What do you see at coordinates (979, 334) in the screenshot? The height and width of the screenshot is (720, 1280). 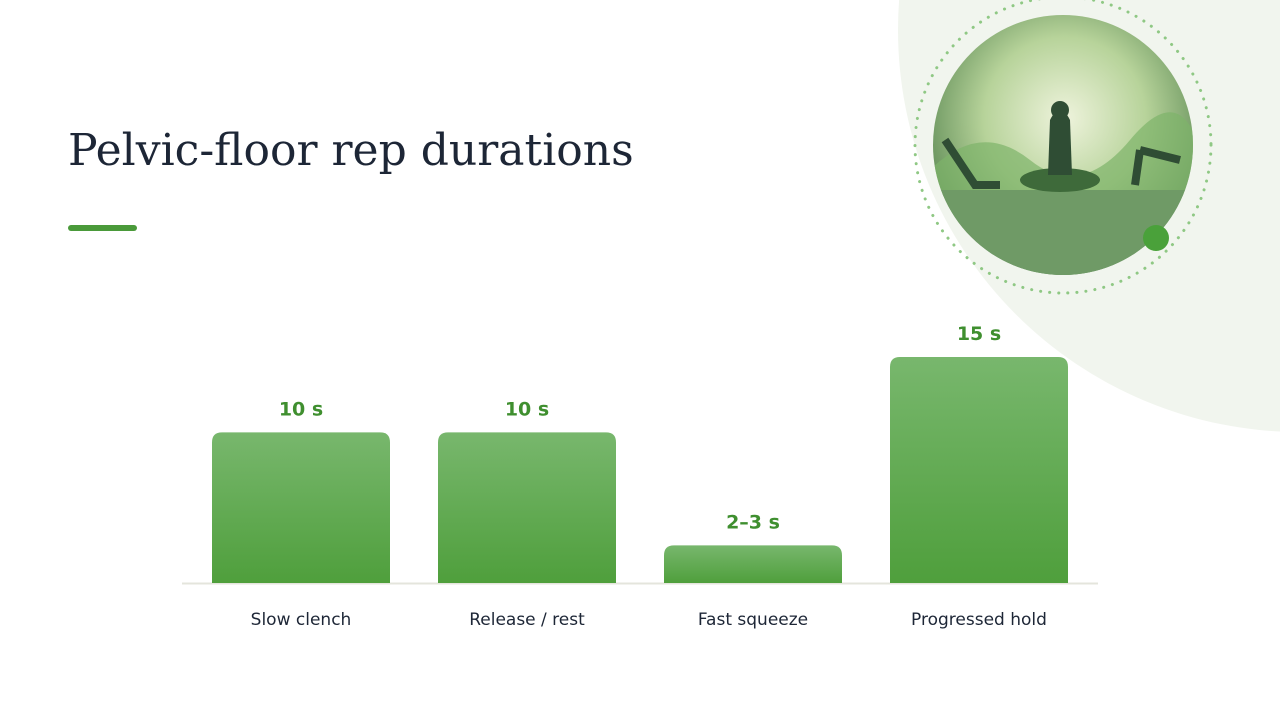 I see `value-label: 15 s` at bounding box center [979, 334].